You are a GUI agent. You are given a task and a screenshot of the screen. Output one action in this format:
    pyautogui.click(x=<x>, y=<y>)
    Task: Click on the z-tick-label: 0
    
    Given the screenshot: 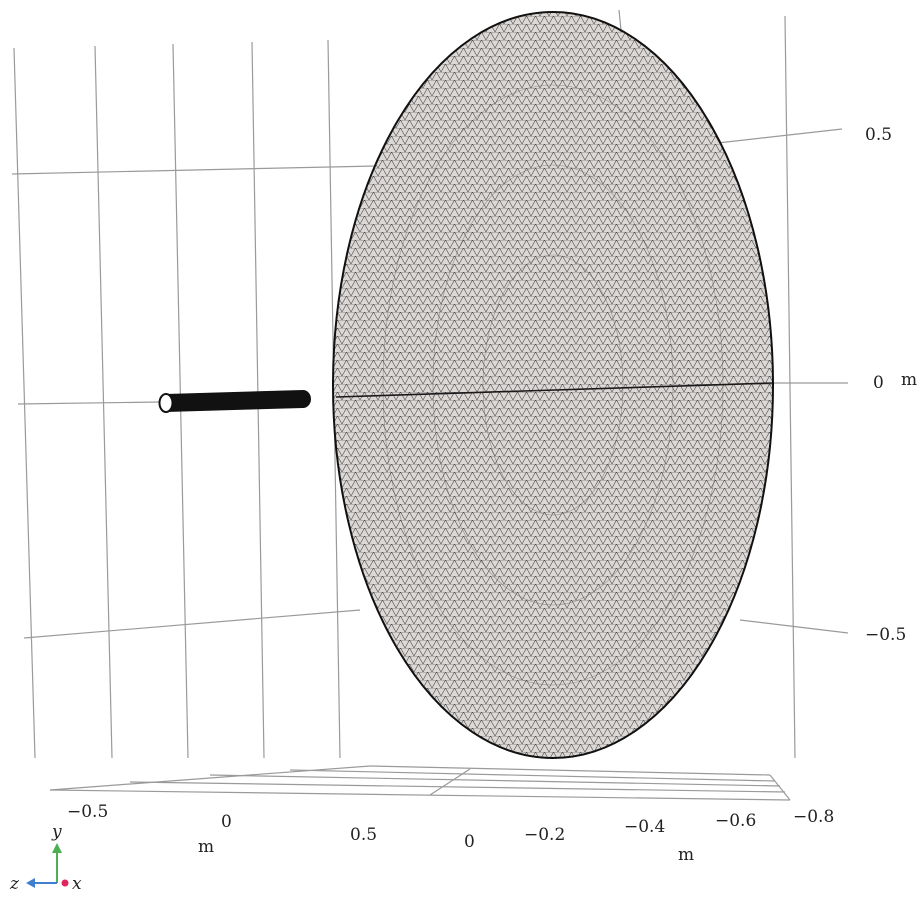 What is the action you would take?
    pyautogui.click(x=469, y=842)
    